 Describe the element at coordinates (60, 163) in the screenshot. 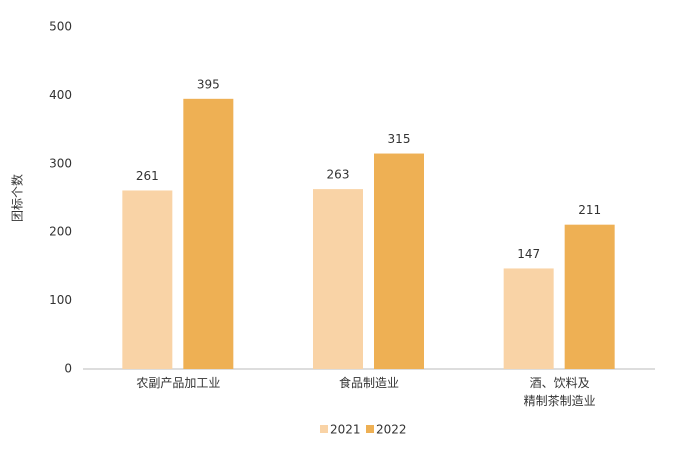

I see `y-tick-label: 300` at that location.